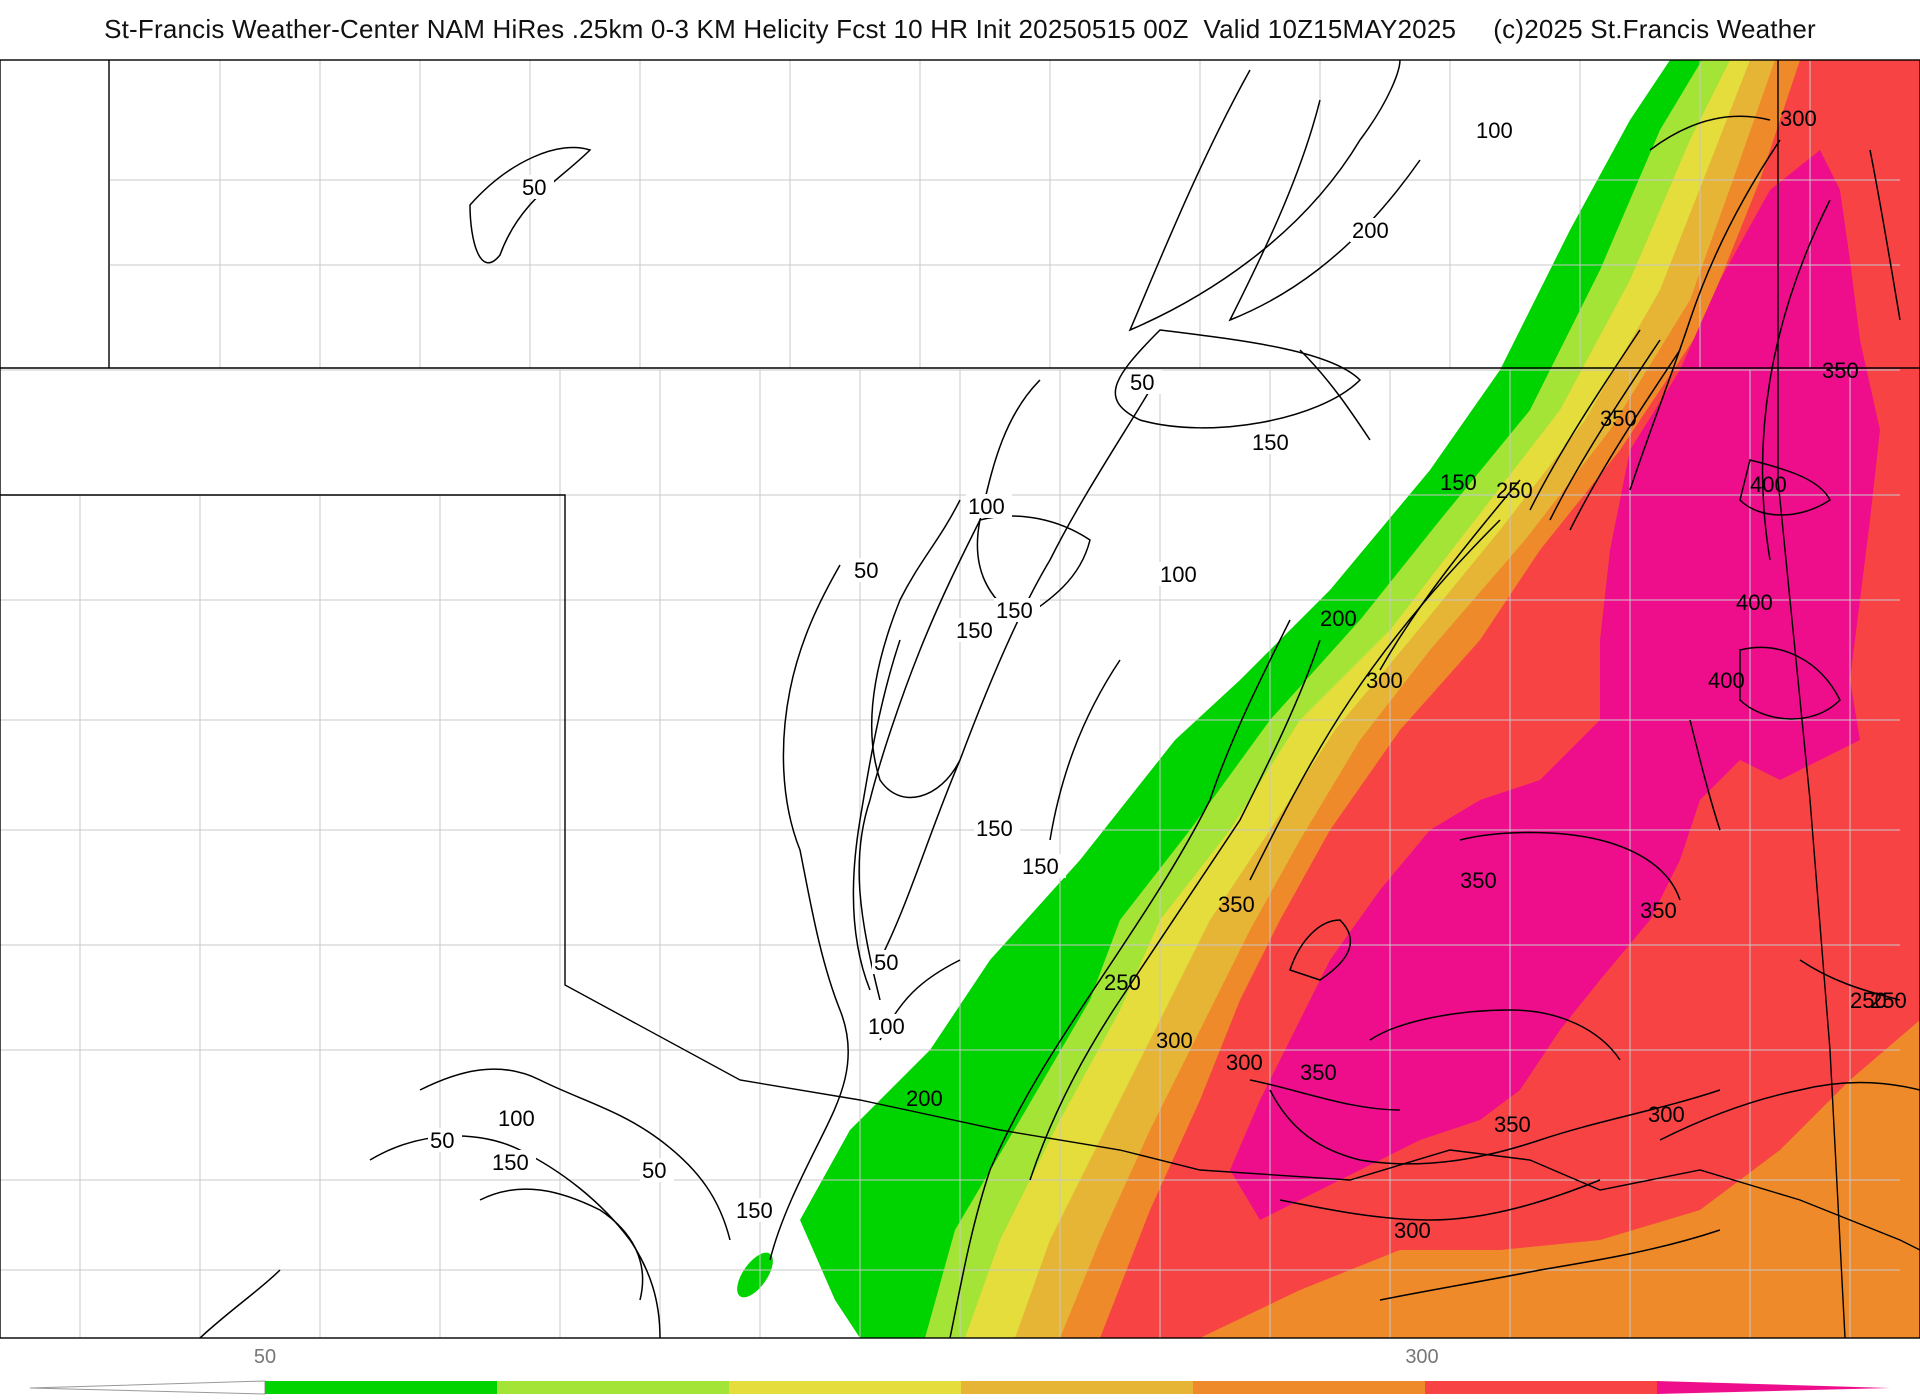 Image resolution: width=1920 pixels, height=1400 pixels. Describe the element at coordinates (1422, 1357) in the screenshot. I see `colorbar-tick-300: 300` at that location.